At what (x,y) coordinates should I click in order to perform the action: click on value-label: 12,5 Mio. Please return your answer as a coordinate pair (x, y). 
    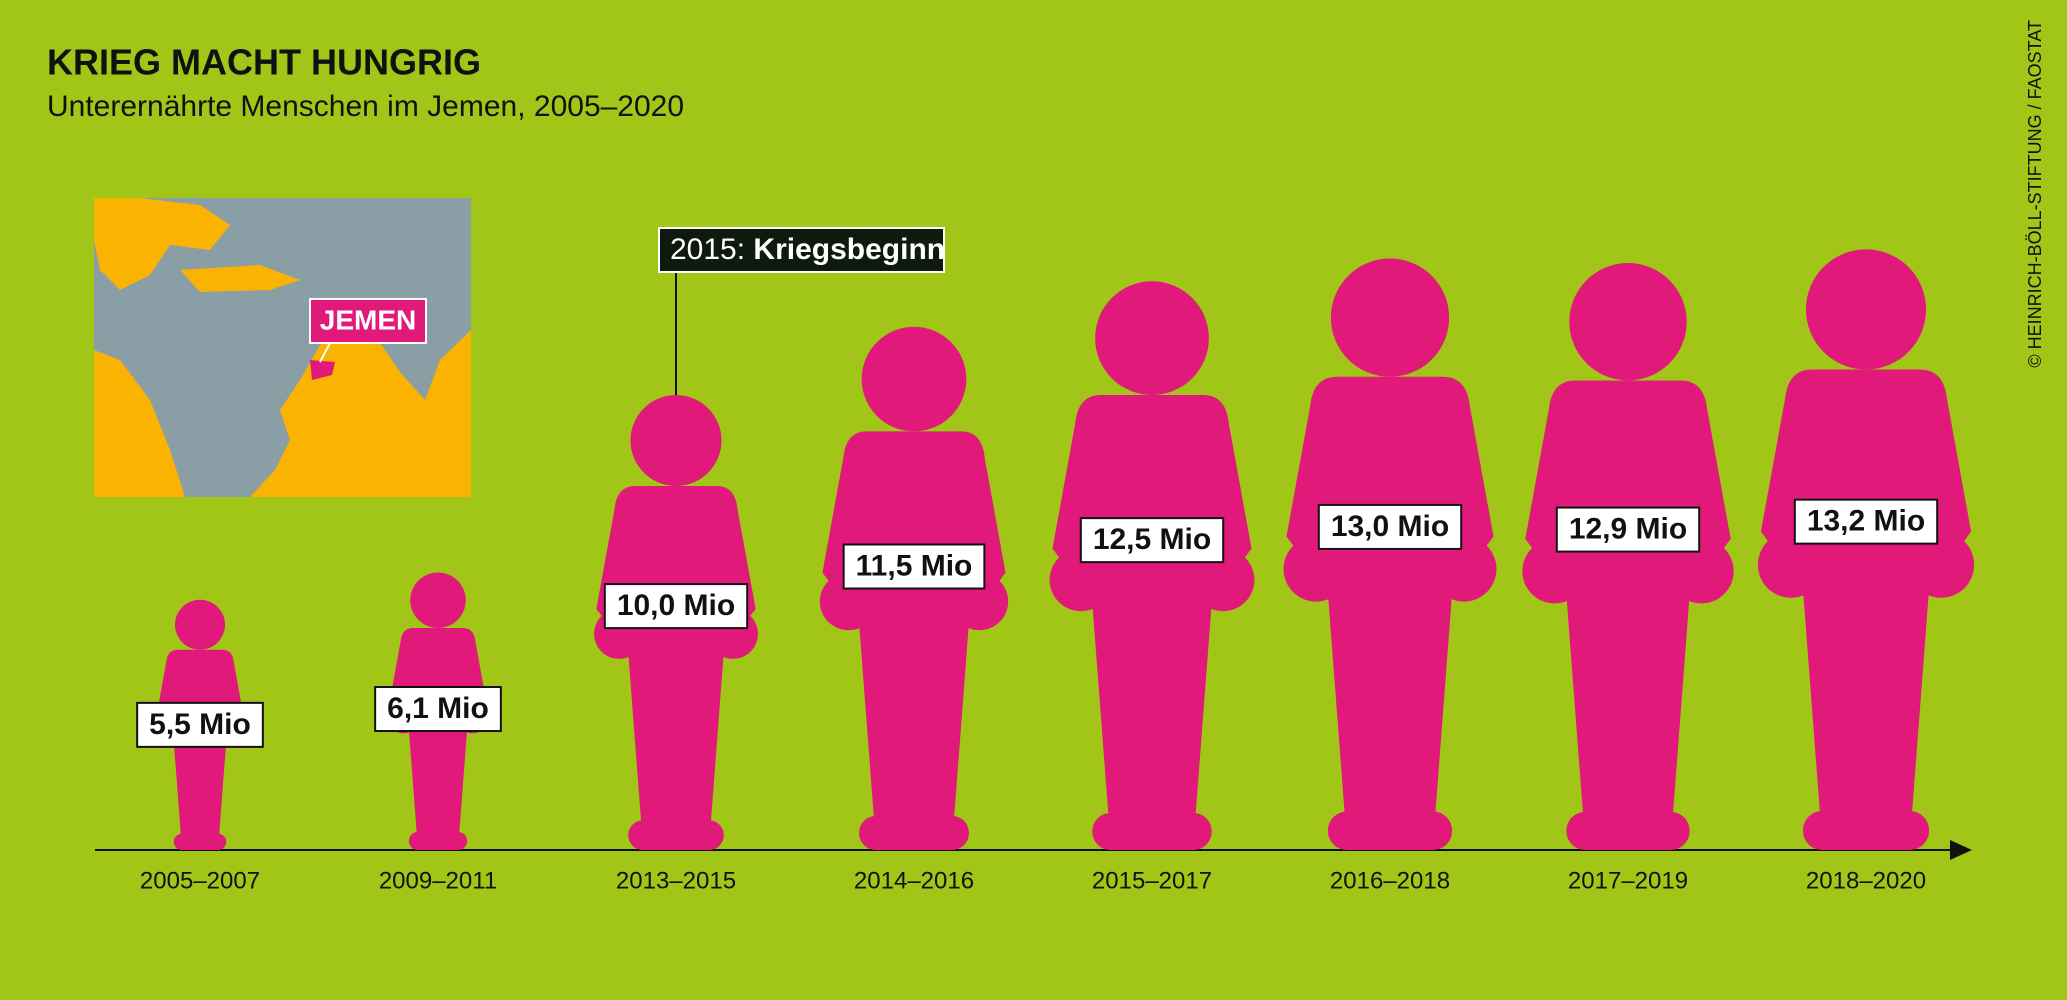
    Looking at the image, I should click on (1152, 539).